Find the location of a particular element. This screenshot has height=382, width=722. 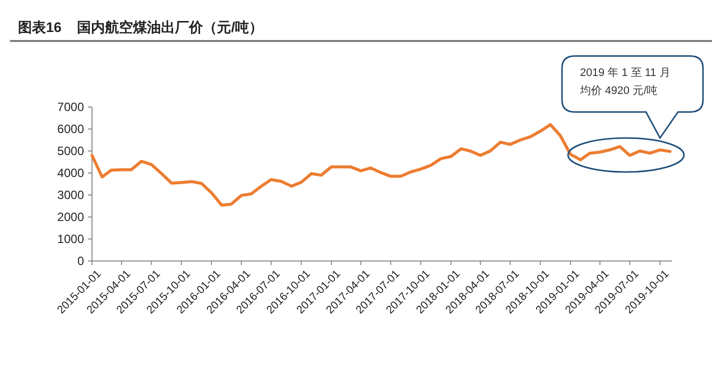

y-tick-label: 6000 is located at coordinates (70, 129).